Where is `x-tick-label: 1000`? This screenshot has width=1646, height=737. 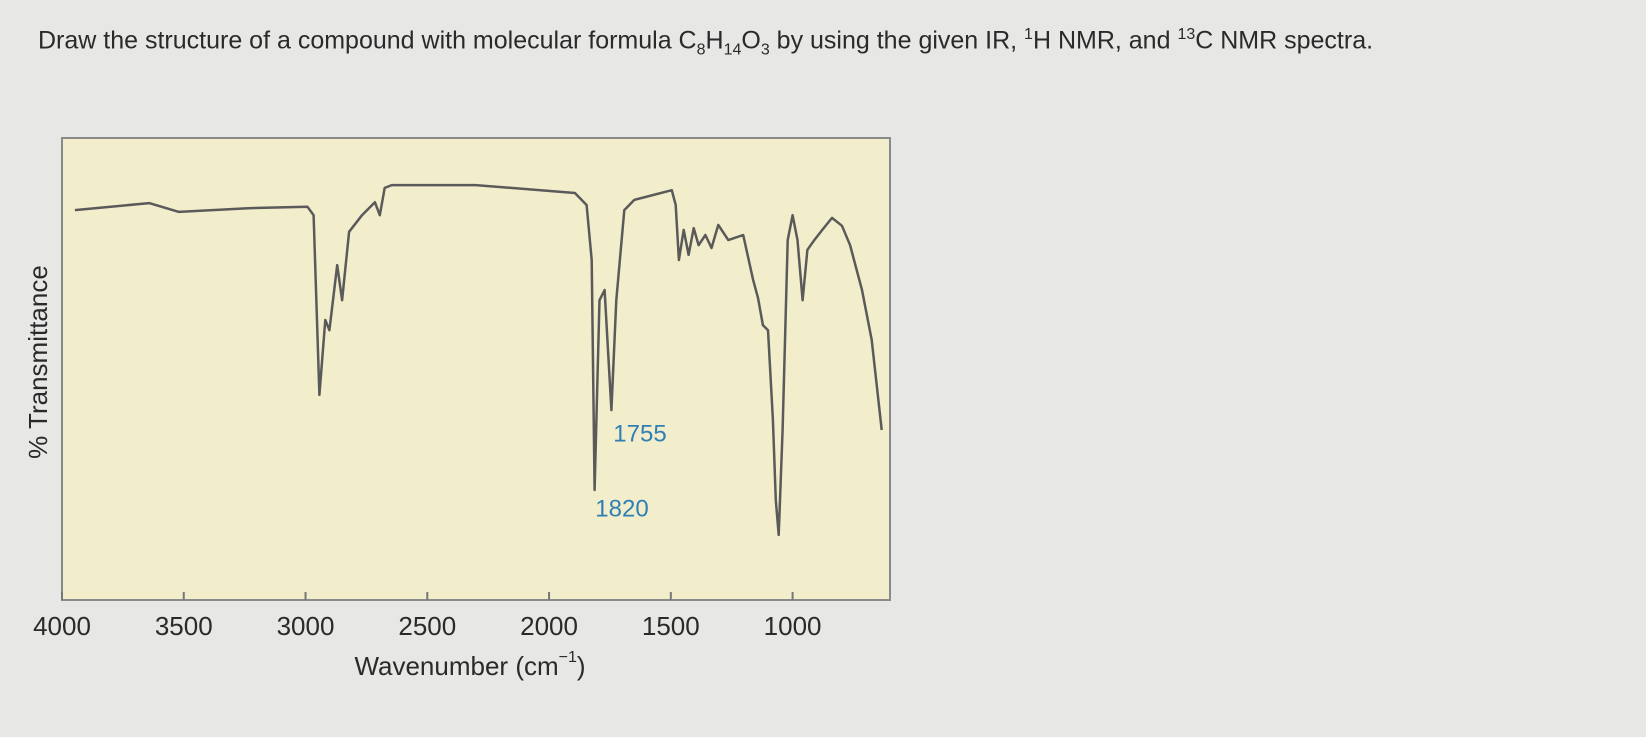 x-tick-label: 1000 is located at coordinates (793, 626).